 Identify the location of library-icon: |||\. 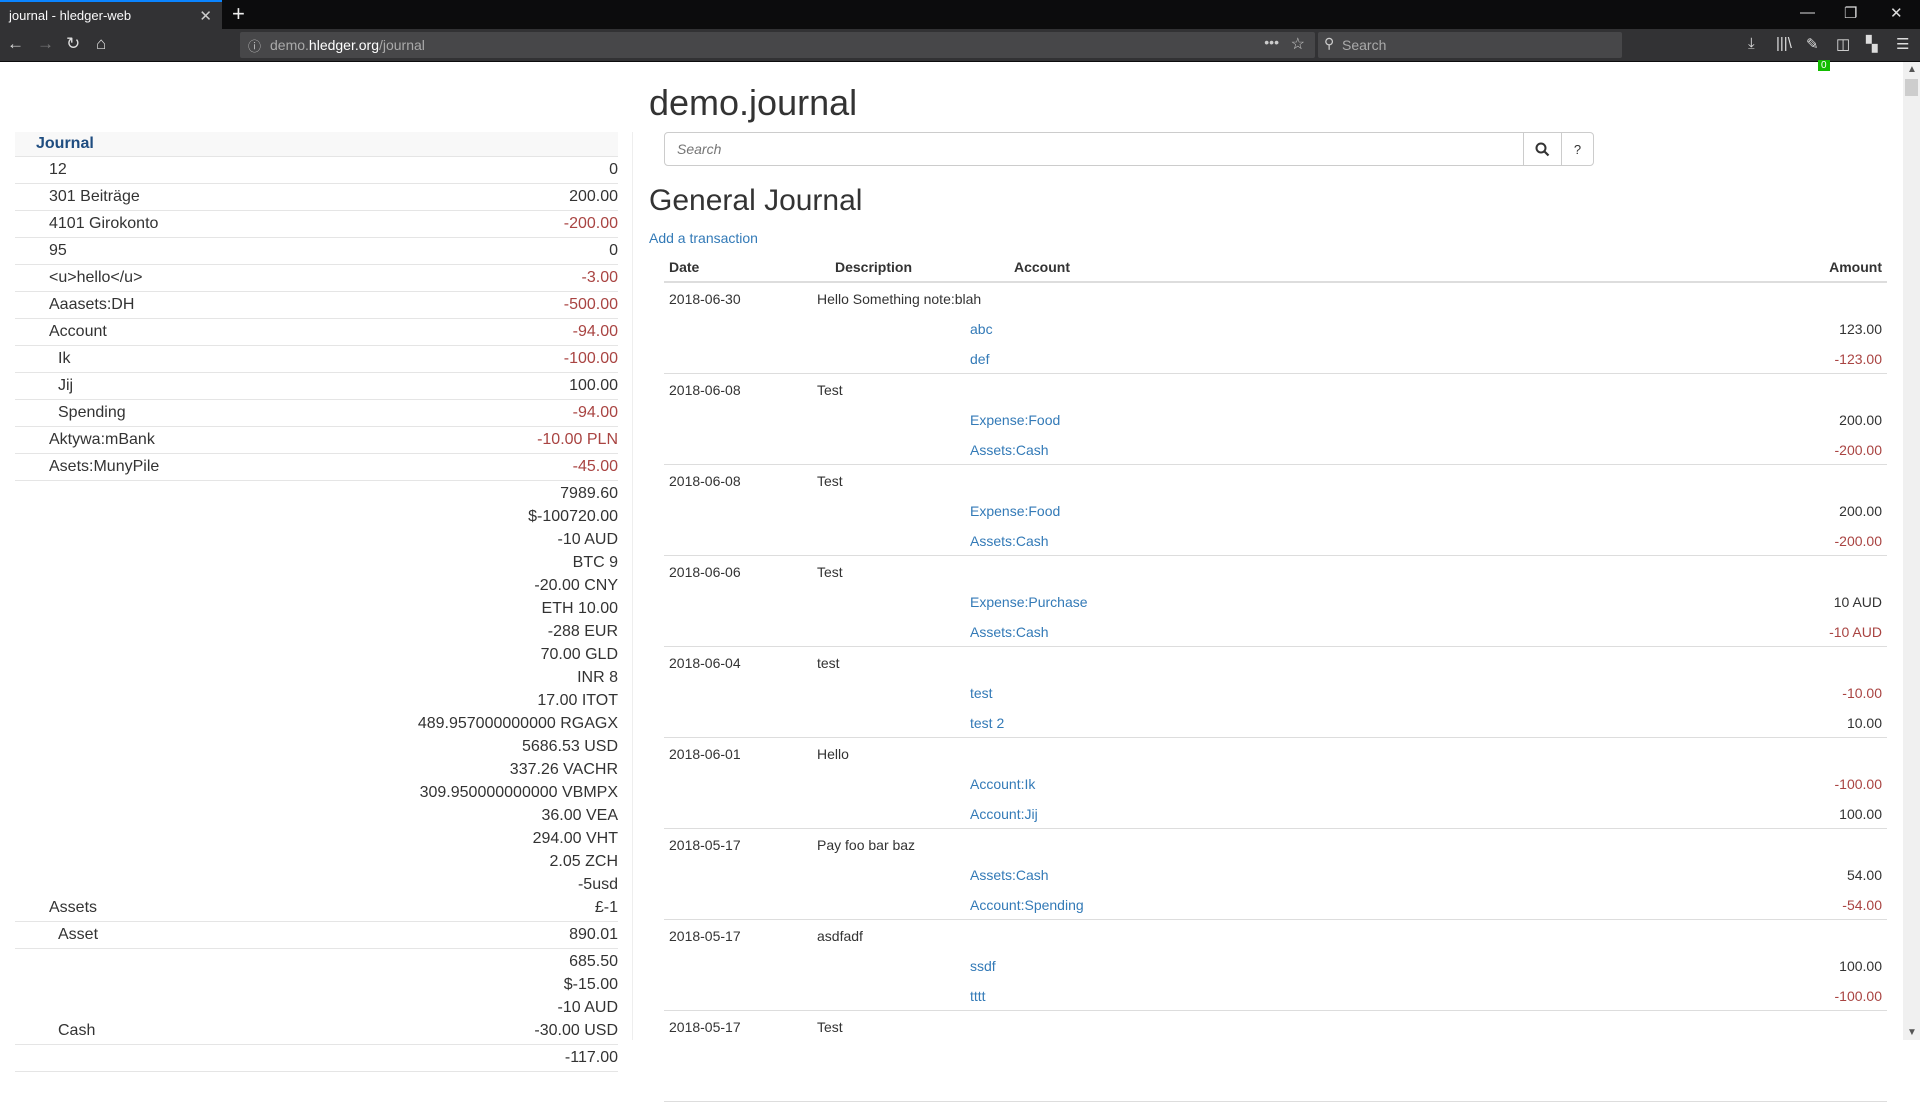
(1784, 43).